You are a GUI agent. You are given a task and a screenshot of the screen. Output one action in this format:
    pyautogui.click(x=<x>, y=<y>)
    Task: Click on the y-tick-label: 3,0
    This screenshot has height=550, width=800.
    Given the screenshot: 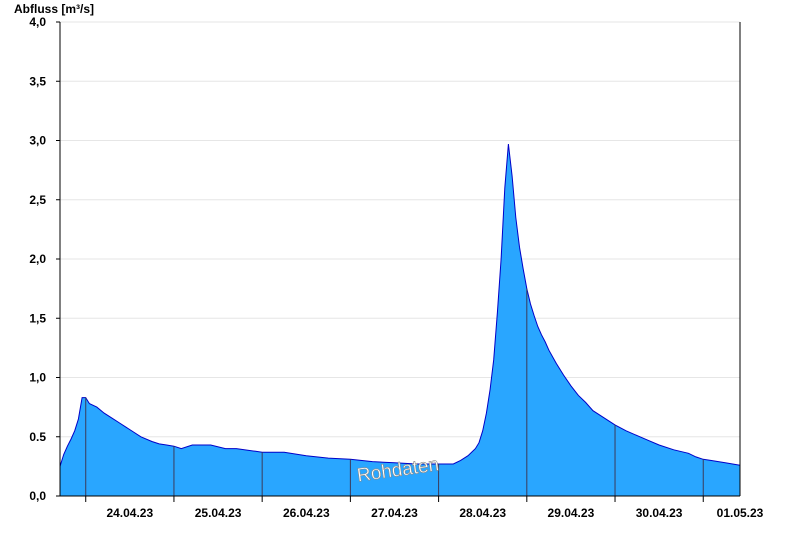 What is the action you would take?
    pyautogui.click(x=37, y=141)
    